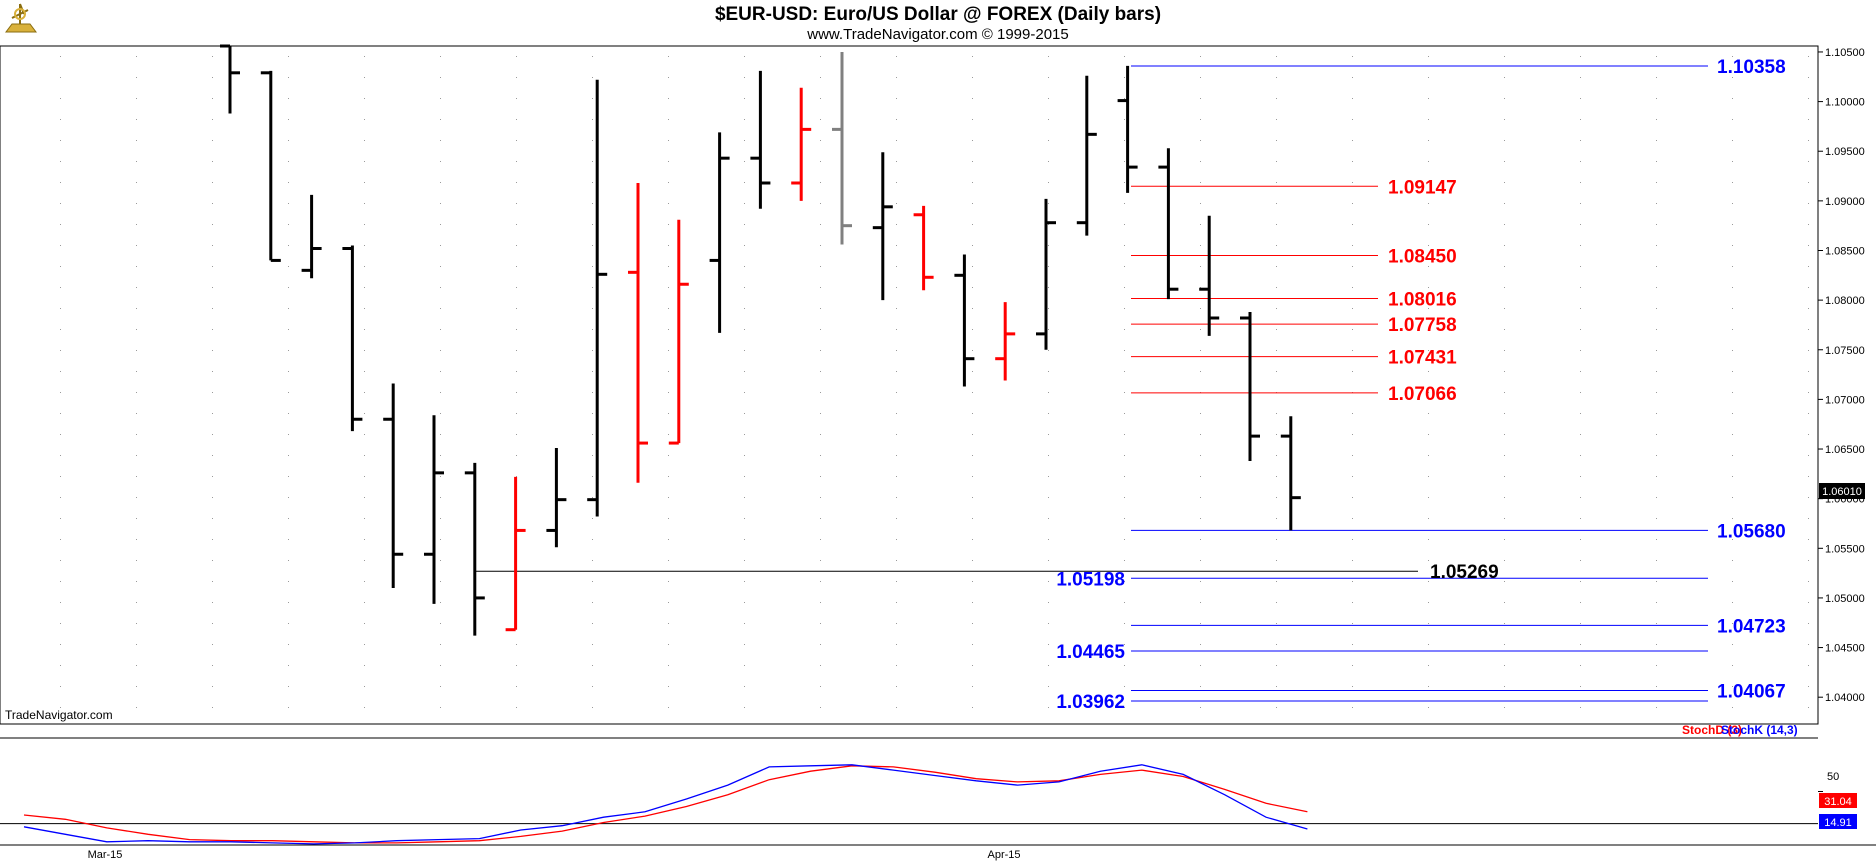  What do you see at coordinates (1751, 531) in the screenshot?
I see `blue-level-label: 1.05680` at bounding box center [1751, 531].